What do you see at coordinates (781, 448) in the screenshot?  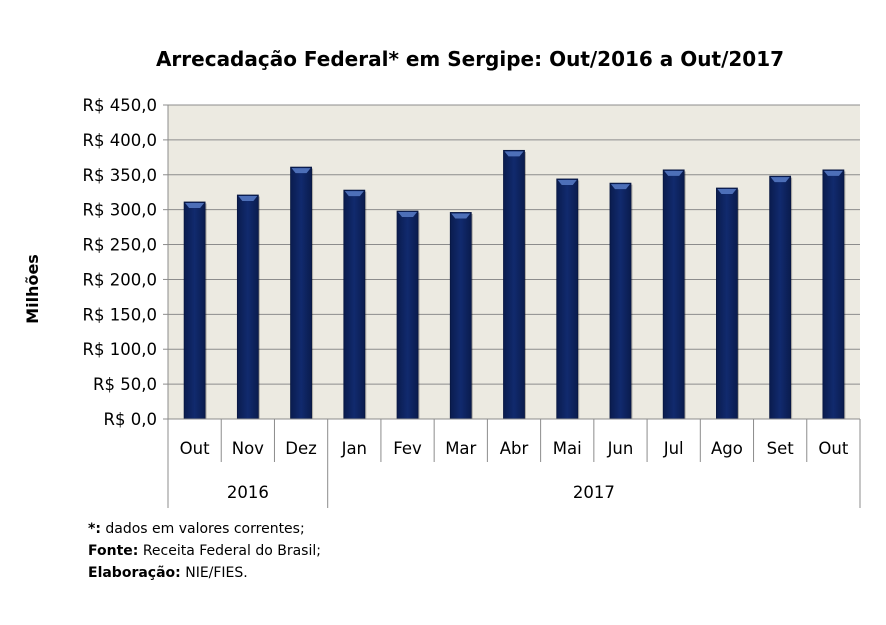 I see `x-tick-label: Set` at bounding box center [781, 448].